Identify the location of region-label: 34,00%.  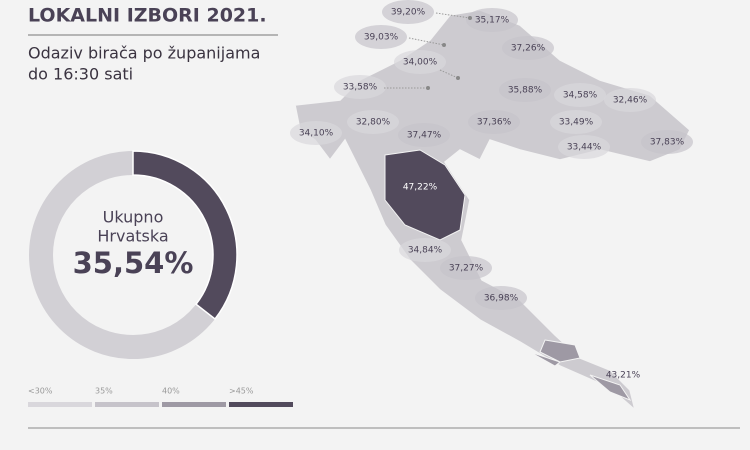
(420, 63).